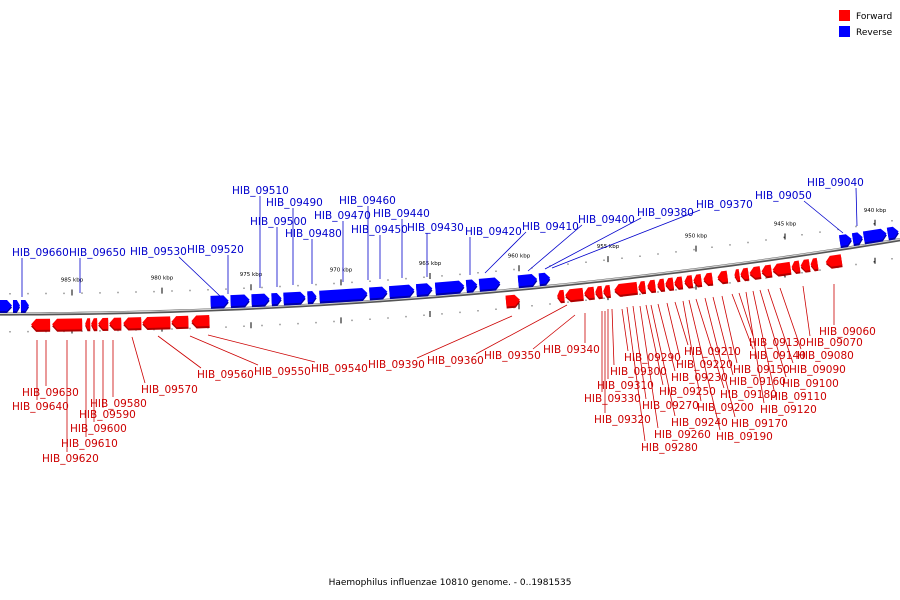 Image resolution: width=900 pixels, height=600 pixels. What do you see at coordinates (50, 393) in the screenshot?
I see `gene-label: HIB_09630` at bounding box center [50, 393].